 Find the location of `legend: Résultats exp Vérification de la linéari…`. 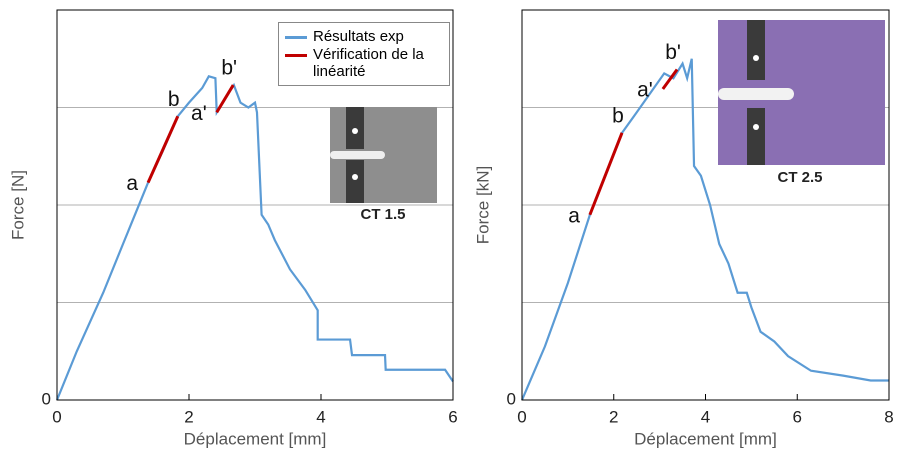

legend: Résultats exp Vérification de la linéari… is located at coordinates (364, 54).